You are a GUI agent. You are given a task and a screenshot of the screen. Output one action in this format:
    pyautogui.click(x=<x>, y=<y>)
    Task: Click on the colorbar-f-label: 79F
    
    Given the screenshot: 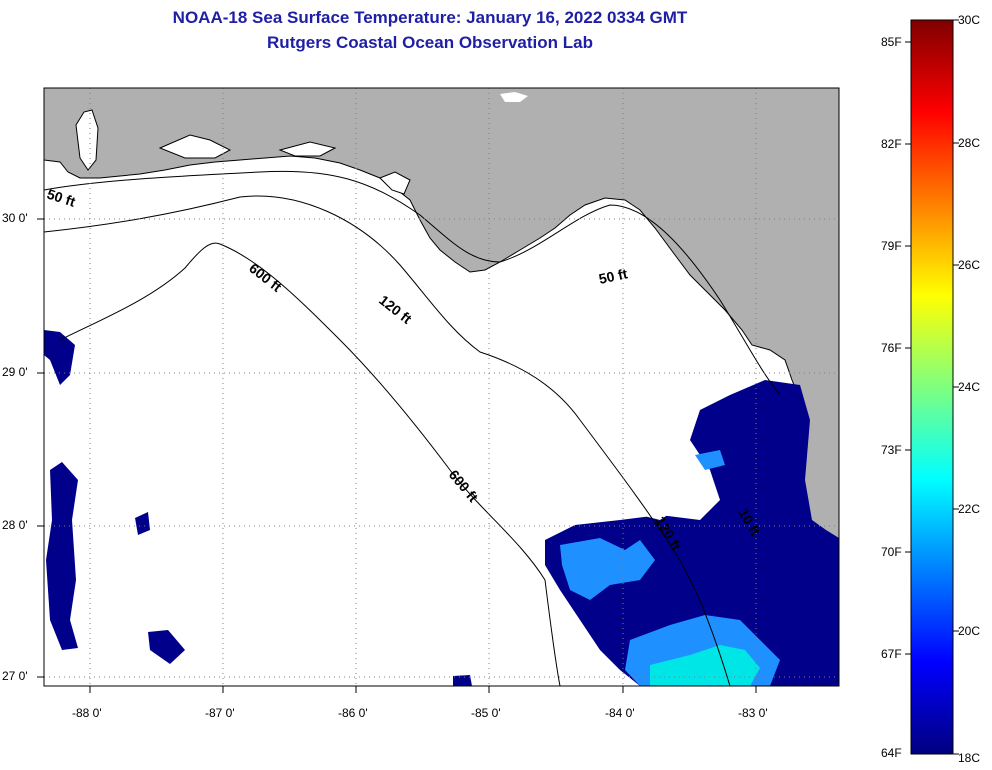 What is the action you would take?
    pyautogui.click(x=891, y=246)
    